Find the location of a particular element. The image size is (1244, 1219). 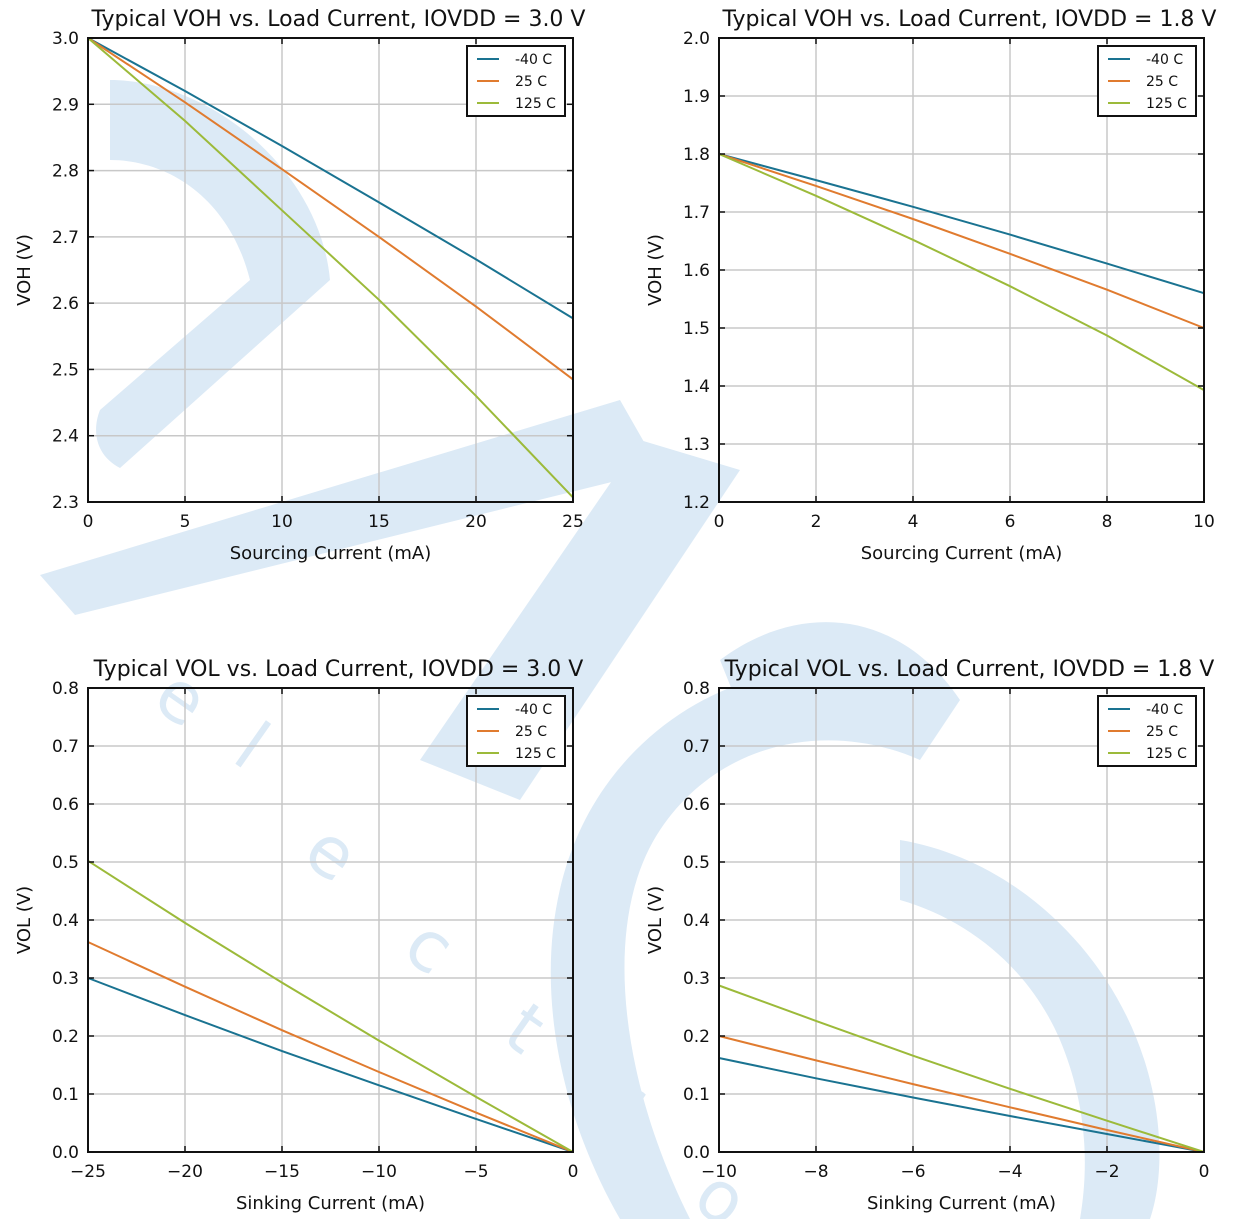

chart-2-y-tick-label-6: 1.8 is located at coordinates (696, 155).